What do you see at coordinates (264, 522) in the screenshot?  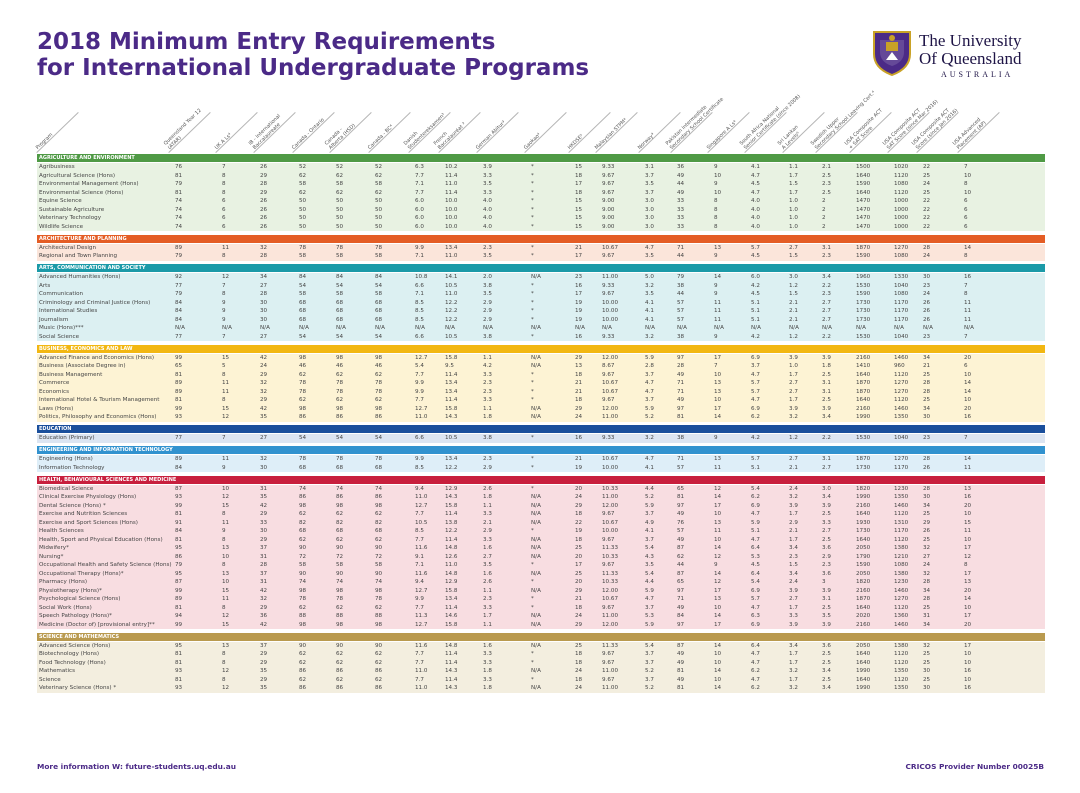 I see `requirement-cell: 33` at bounding box center [264, 522].